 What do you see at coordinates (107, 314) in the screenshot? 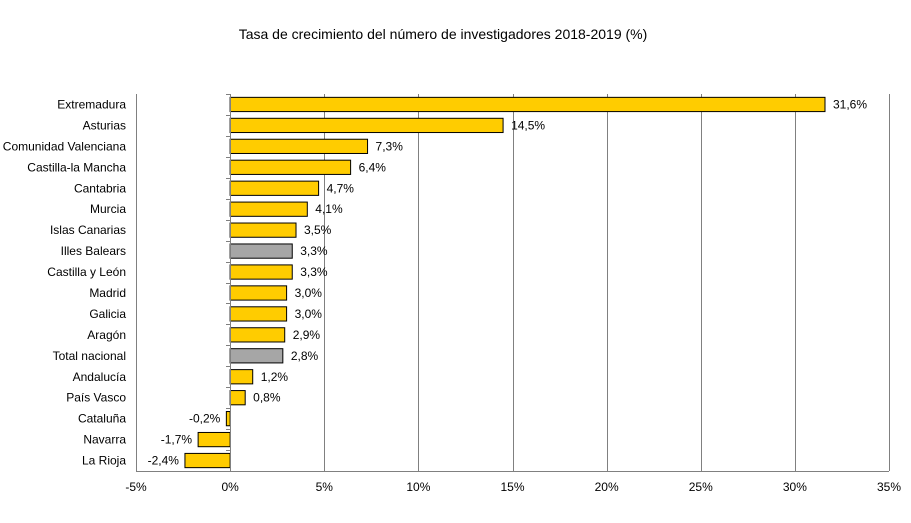
I see `category-label: Galicia` at bounding box center [107, 314].